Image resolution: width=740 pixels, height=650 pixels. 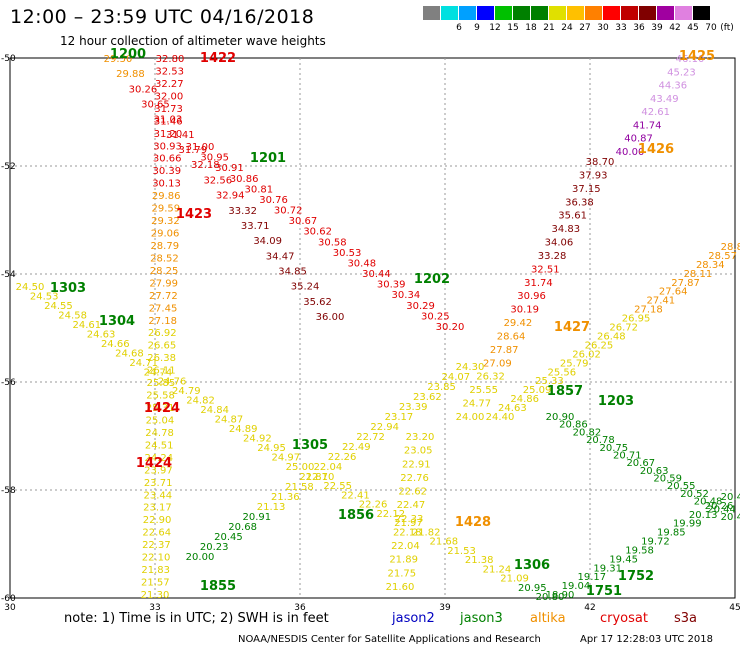 I want to click on swh-value: 21.36, so click(x=285, y=497).